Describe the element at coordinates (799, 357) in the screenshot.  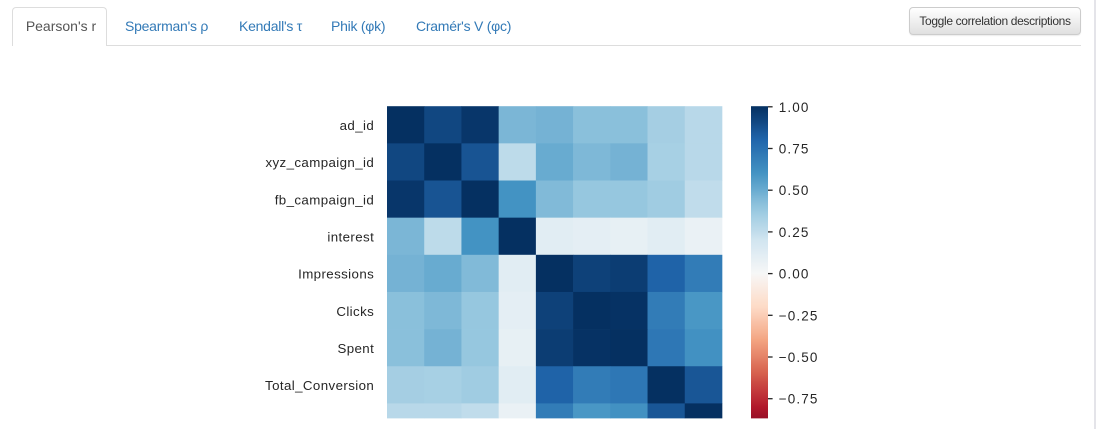
I see `svg-text: −0.50` at that location.